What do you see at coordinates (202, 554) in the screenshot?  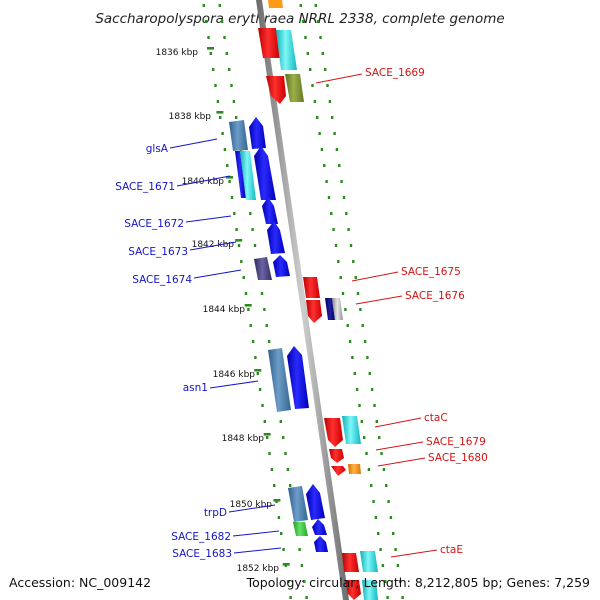 I see `gene-label-sace-1683: SACE_1683` at bounding box center [202, 554].